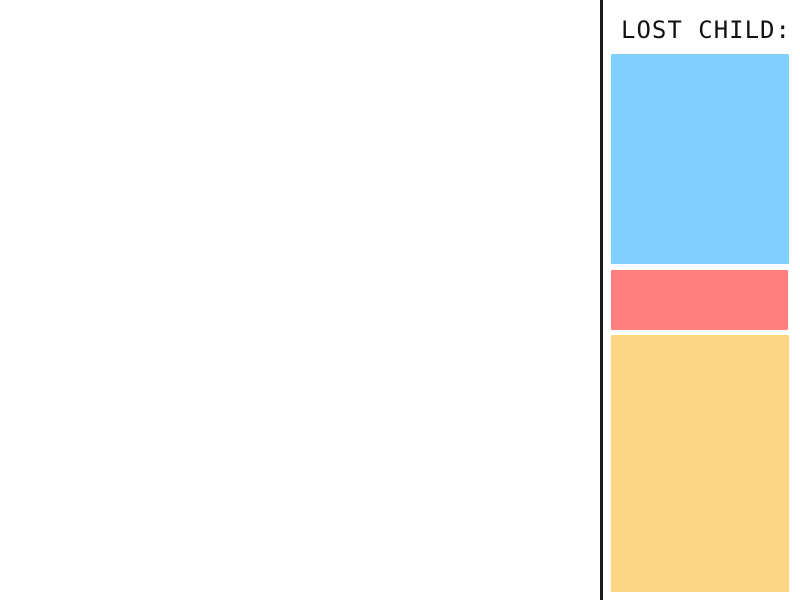 This screenshot has height=600, width=800. Describe the element at coordinates (700, 463) in the screenshot. I see `legs-color-swatch` at that location.